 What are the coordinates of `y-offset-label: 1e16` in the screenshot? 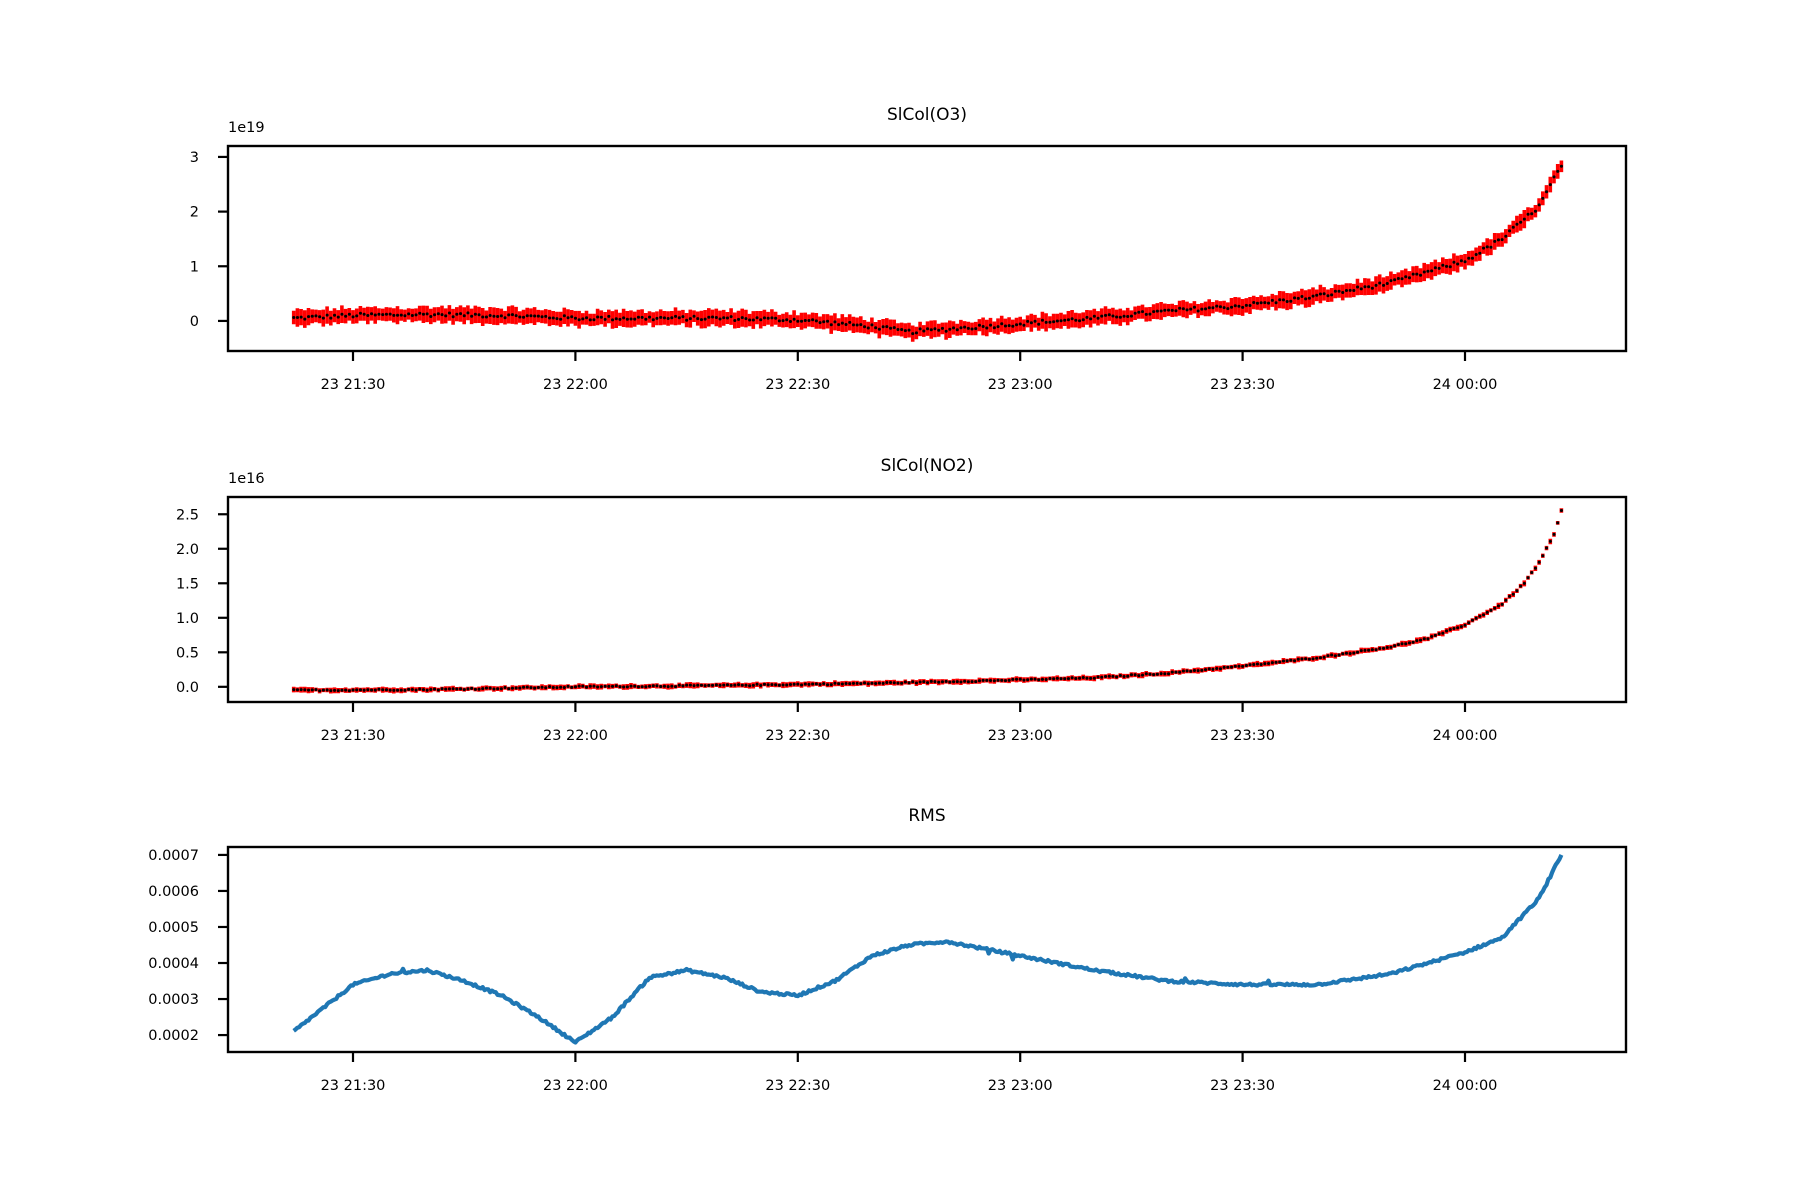 It's located at (246, 479).